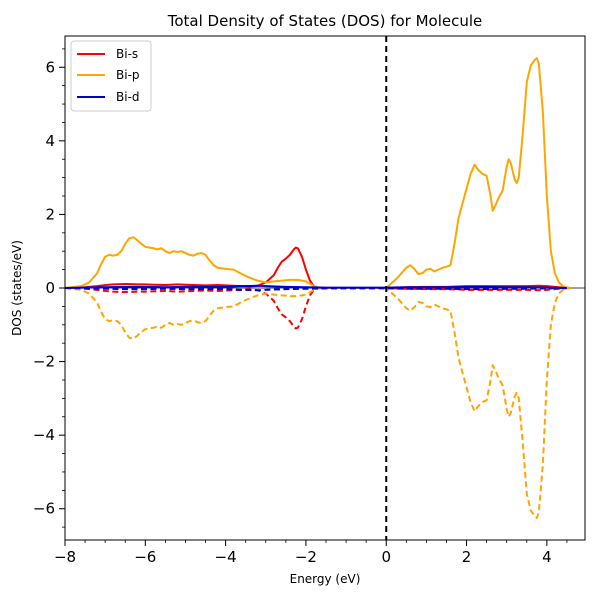 The image size is (600, 600). Describe the element at coordinates (128, 75) in the screenshot. I see `legend-label-bi-p: Bi-p` at that location.